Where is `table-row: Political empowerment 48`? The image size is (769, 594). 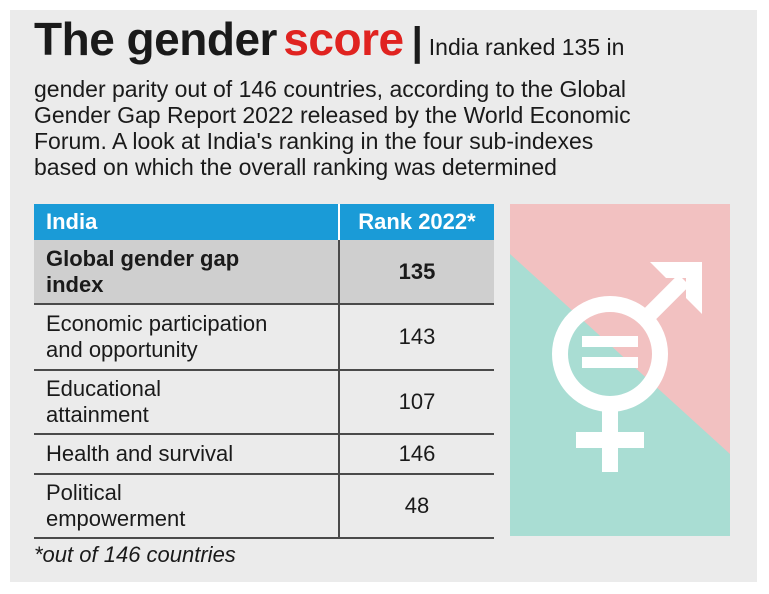 table-row: Political empowerment 48 is located at coordinates (264, 506).